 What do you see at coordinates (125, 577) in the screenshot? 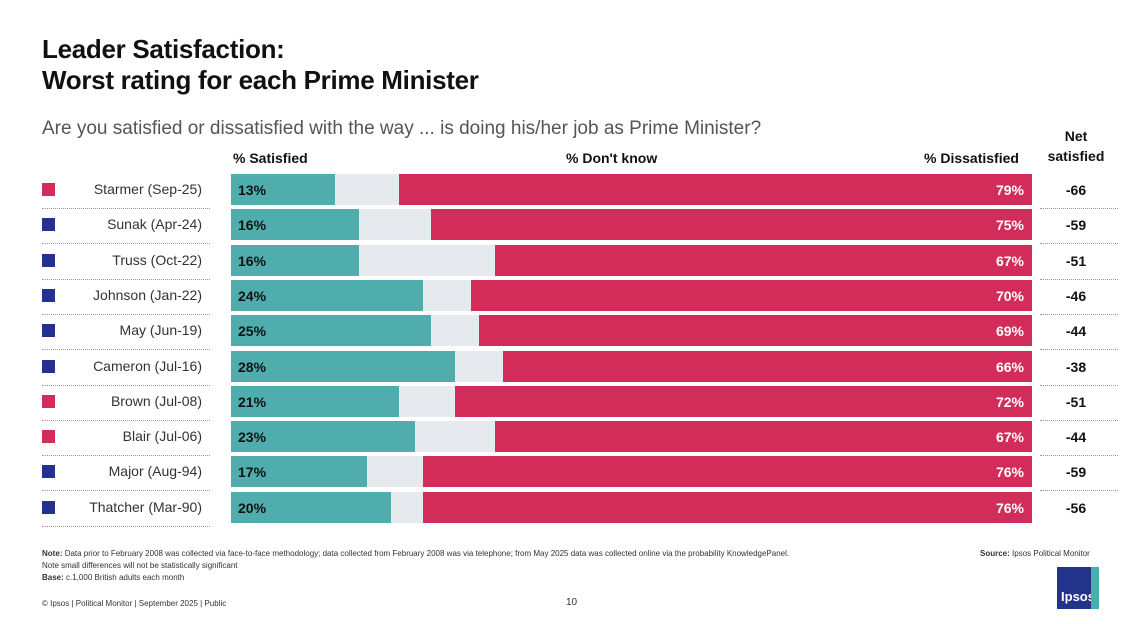
I see `base-text: c.1,000 British adults each month` at bounding box center [125, 577].